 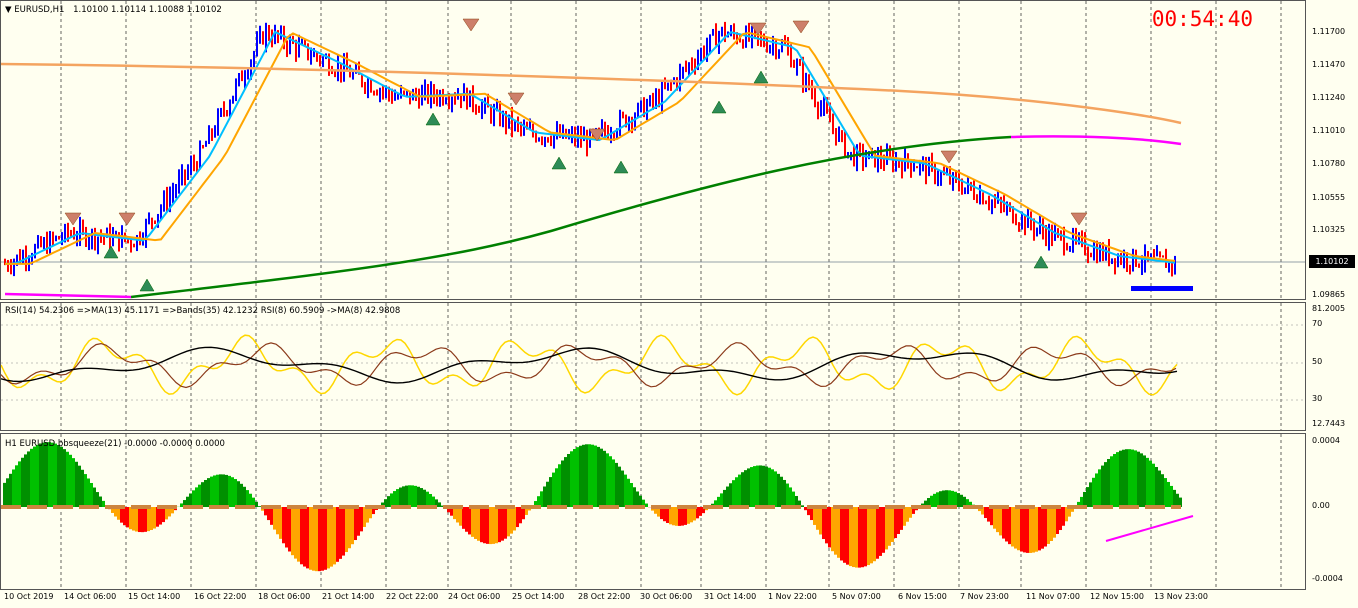 What do you see at coordinates (1329, 308) in the screenshot?
I see `rsi-tick: 81.2005` at bounding box center [1329, 308].